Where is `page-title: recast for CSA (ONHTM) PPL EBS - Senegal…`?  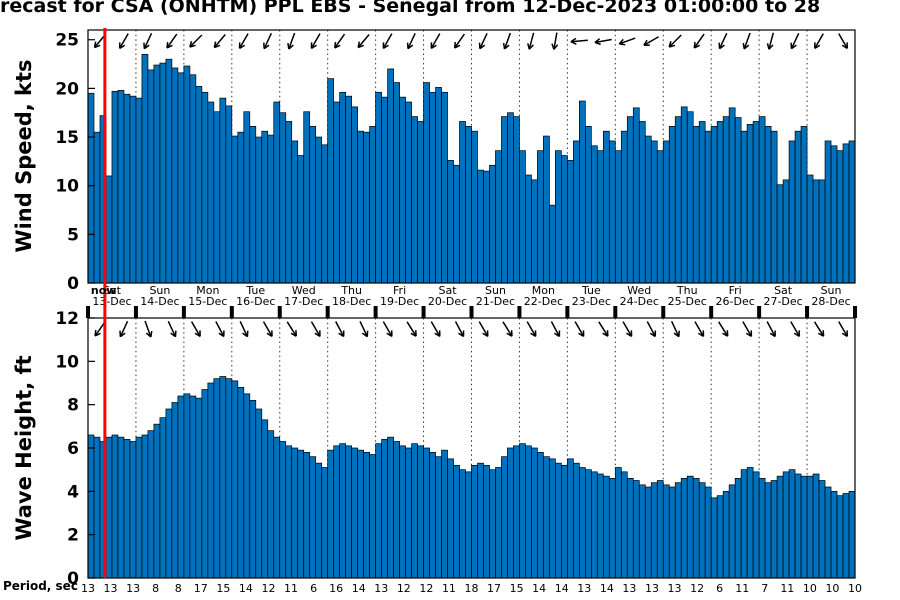
page-title: recast for CSA (ONHTM) PPL EBS - Senegal… is located at coordinates (410, 8).